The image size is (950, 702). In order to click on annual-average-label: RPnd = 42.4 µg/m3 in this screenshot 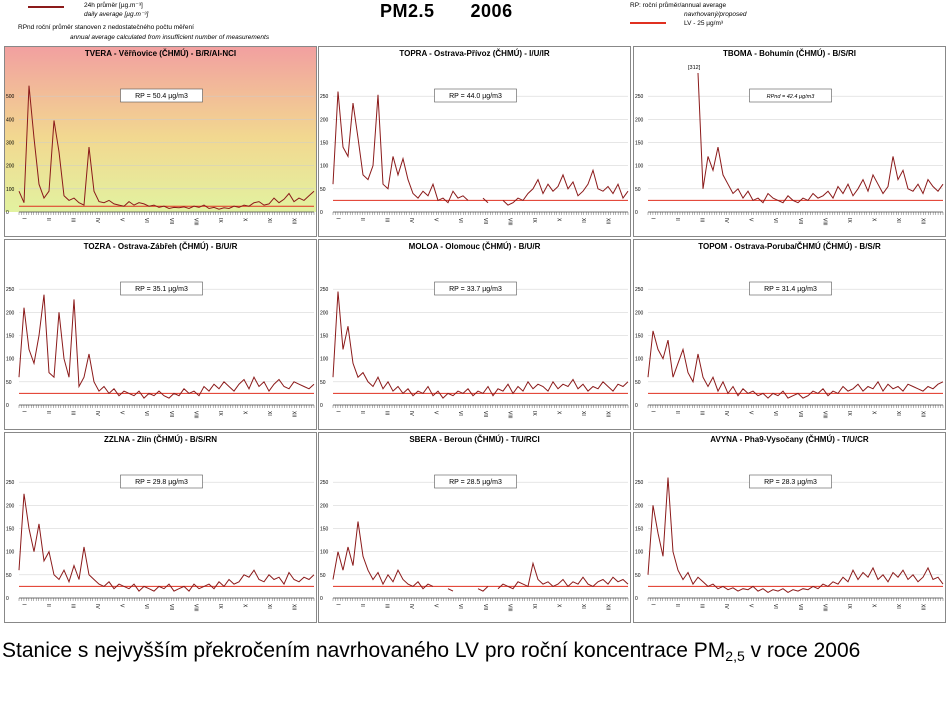, I will do `click(791, 97)`.